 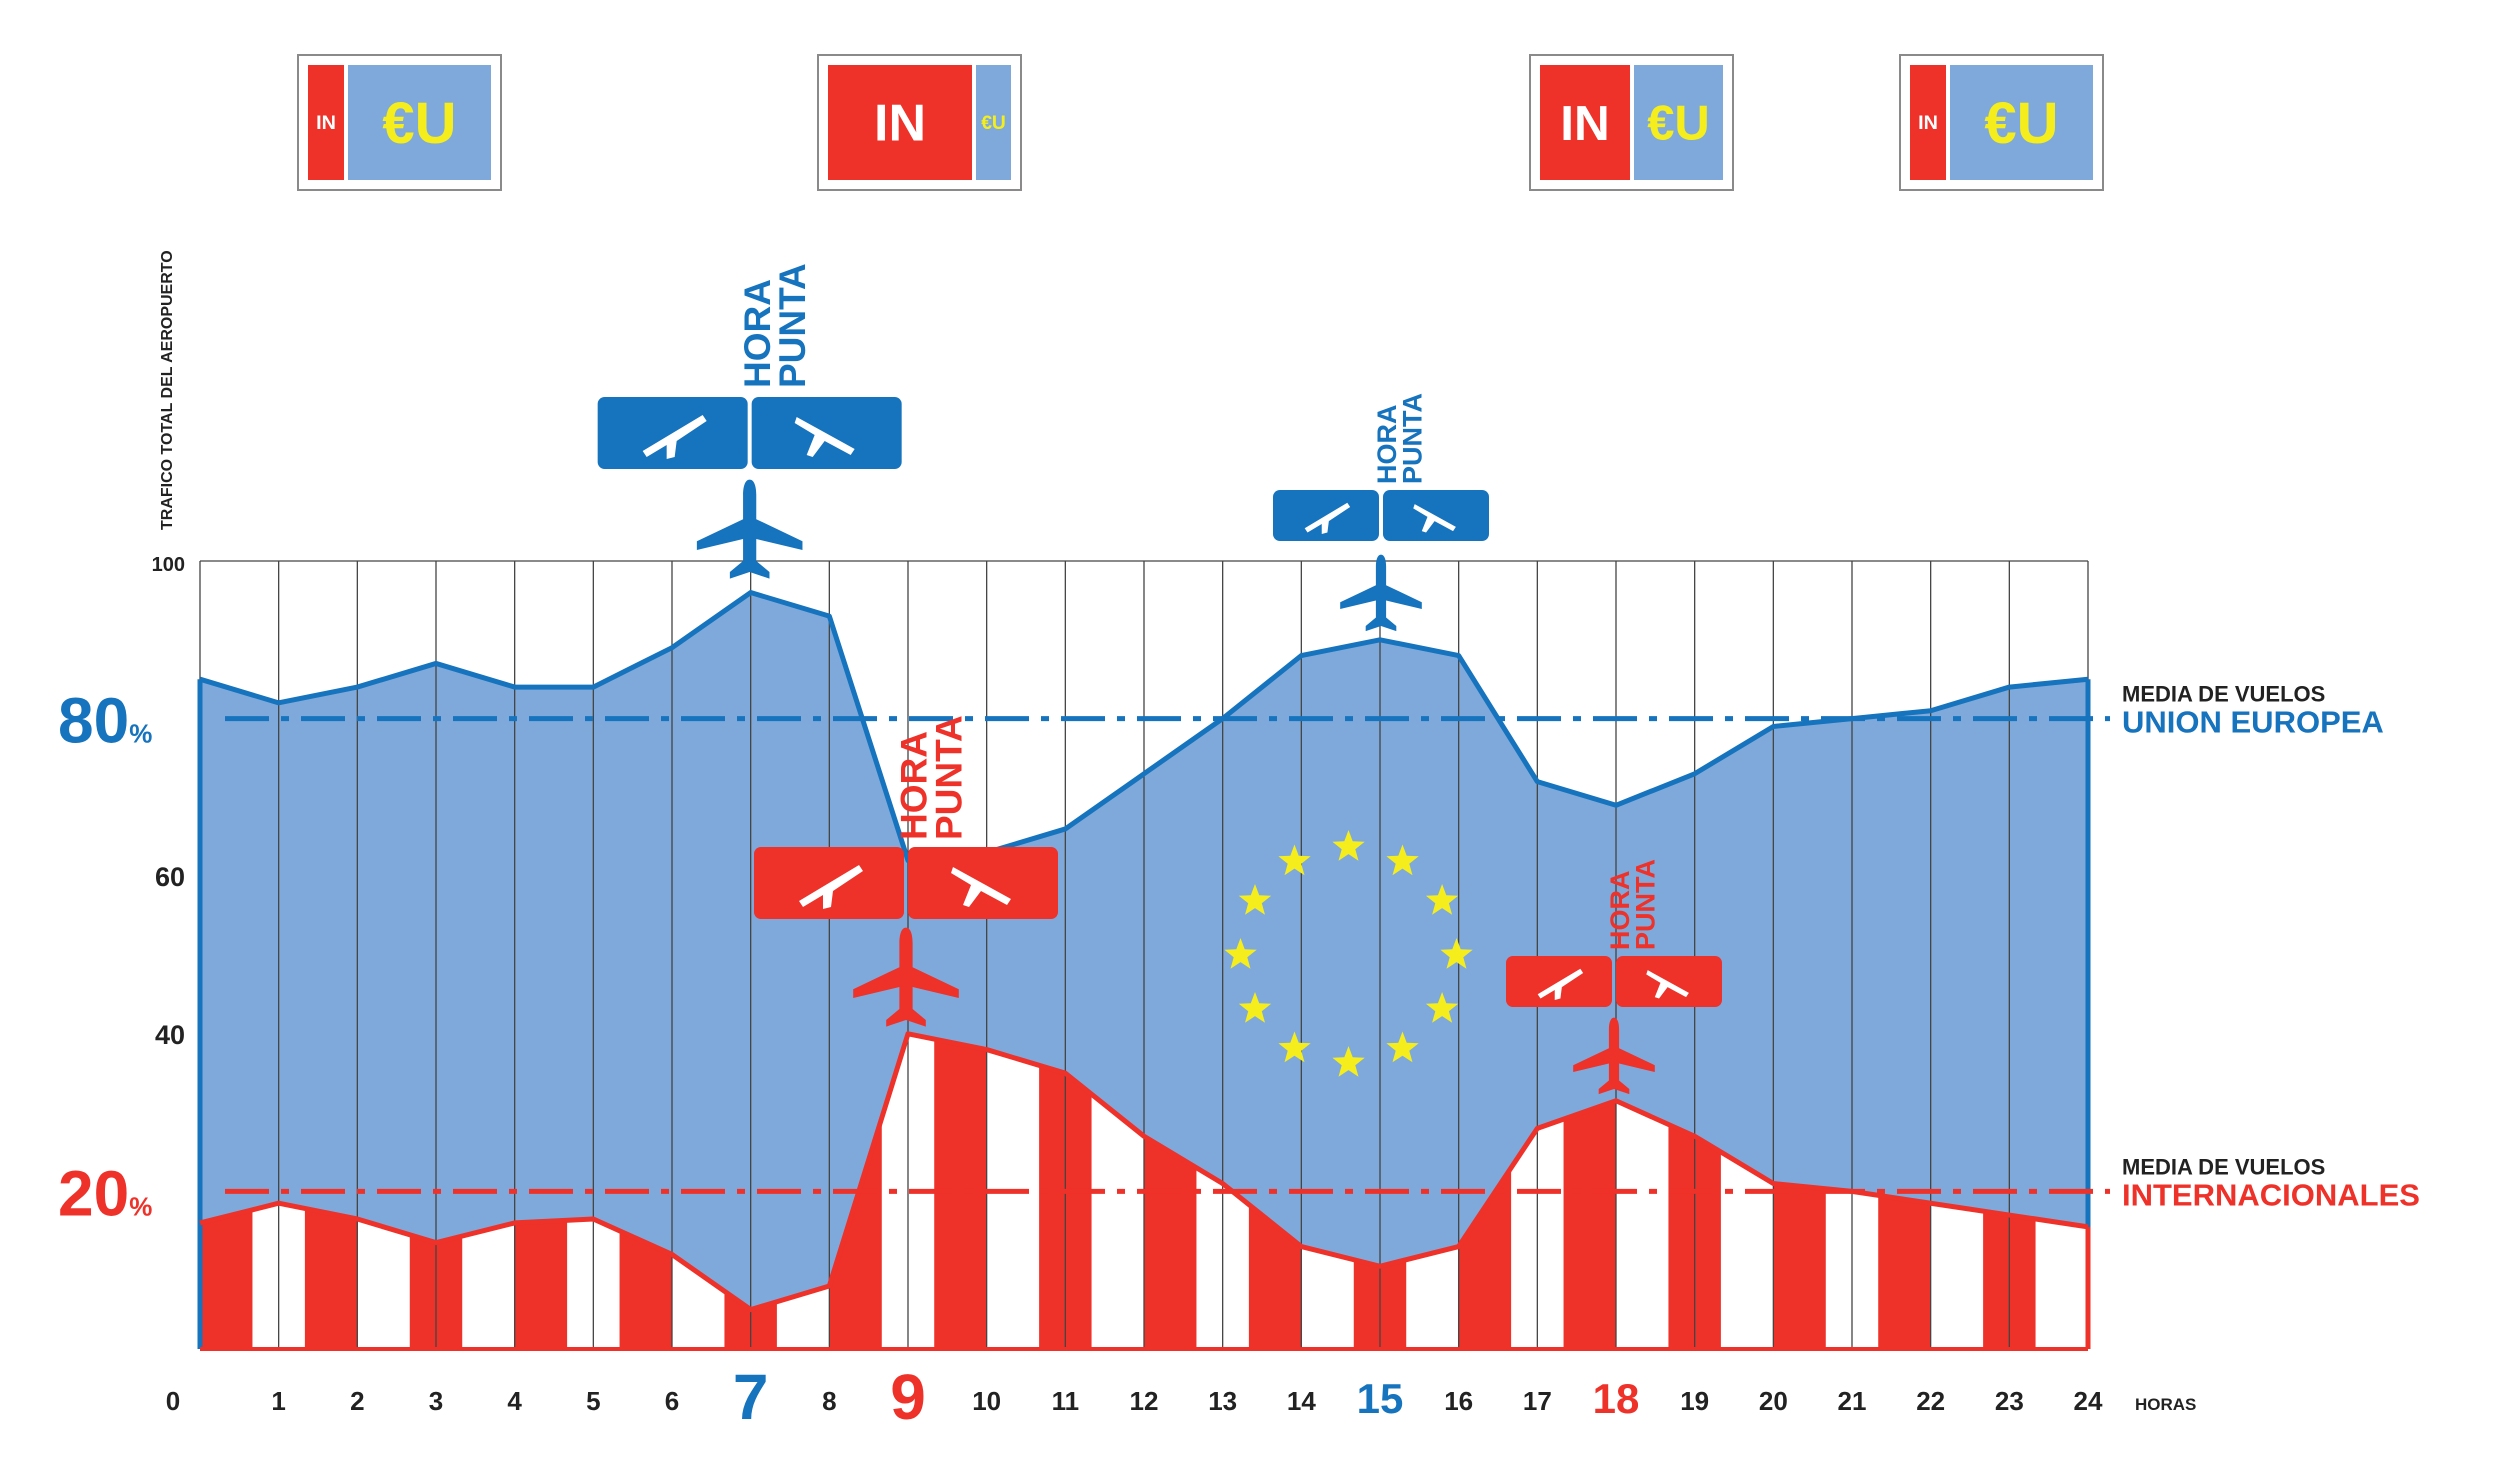 What do you see at coordinates (514, 1401) in the screenshot?
I see `x-tick-label: 4` at bounding box center [514, 1401].